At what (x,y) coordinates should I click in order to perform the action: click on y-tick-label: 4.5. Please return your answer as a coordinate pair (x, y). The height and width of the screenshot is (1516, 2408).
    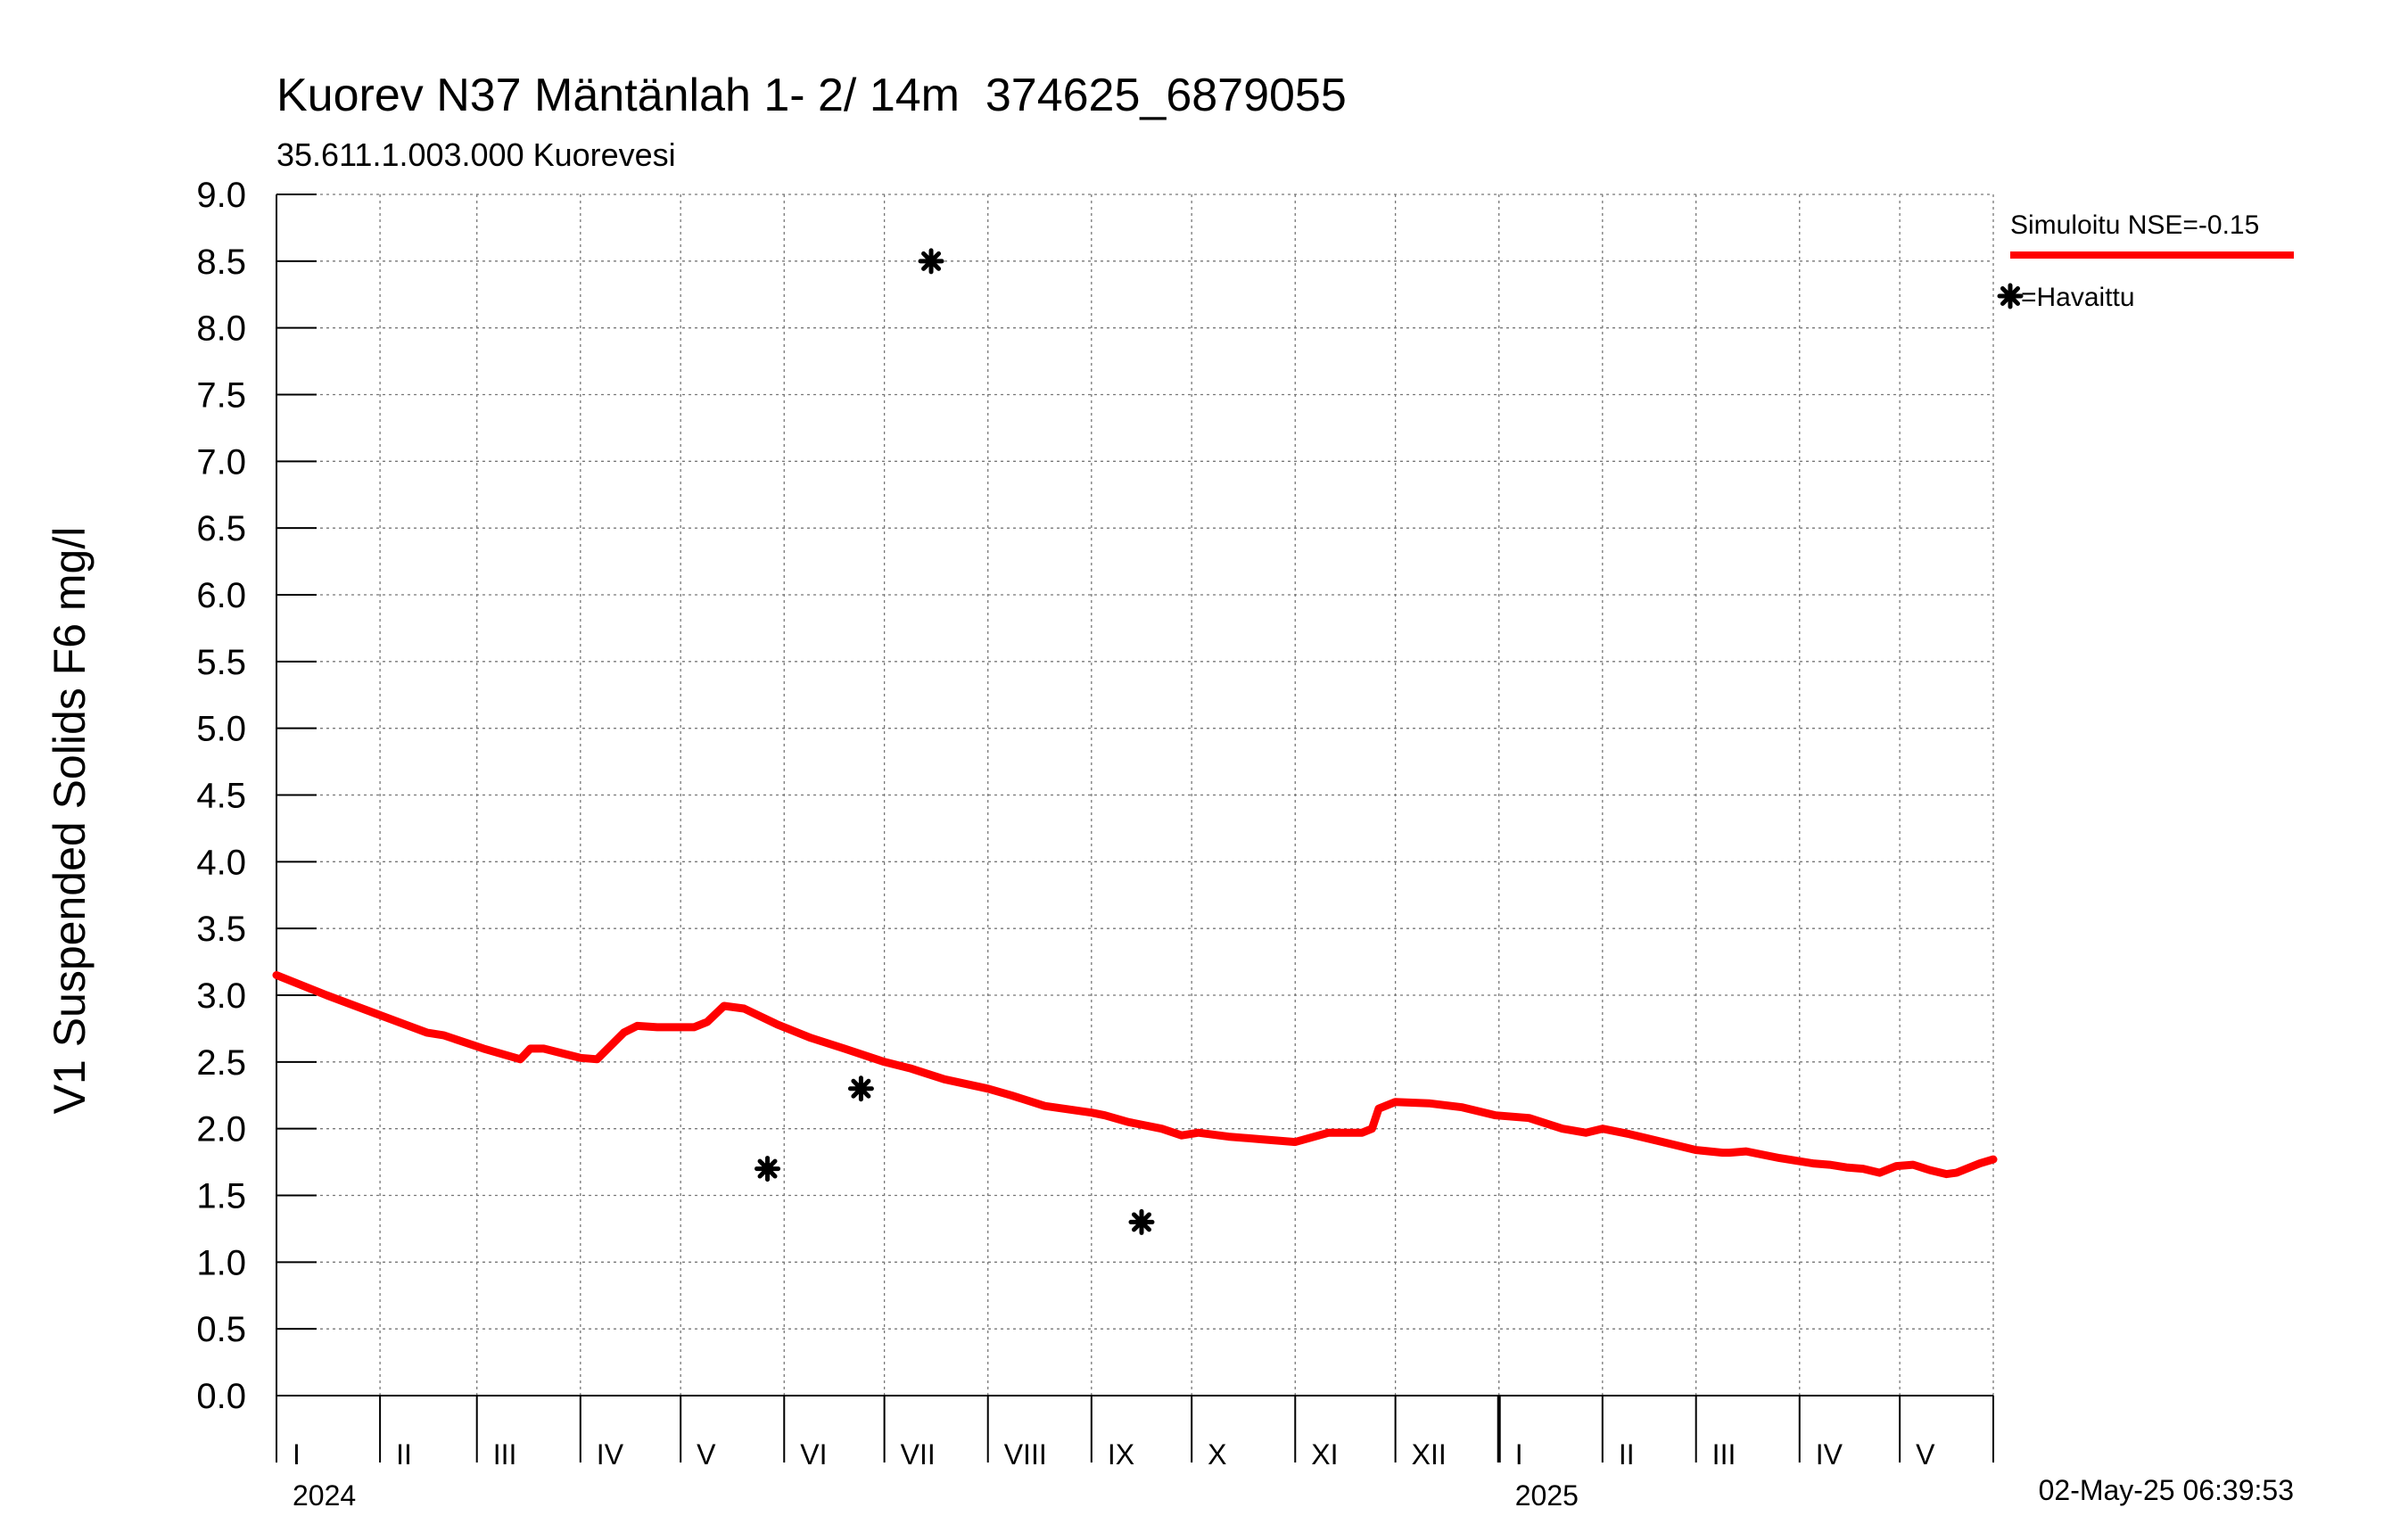
    Looking at the image, I should click on (221, 796).